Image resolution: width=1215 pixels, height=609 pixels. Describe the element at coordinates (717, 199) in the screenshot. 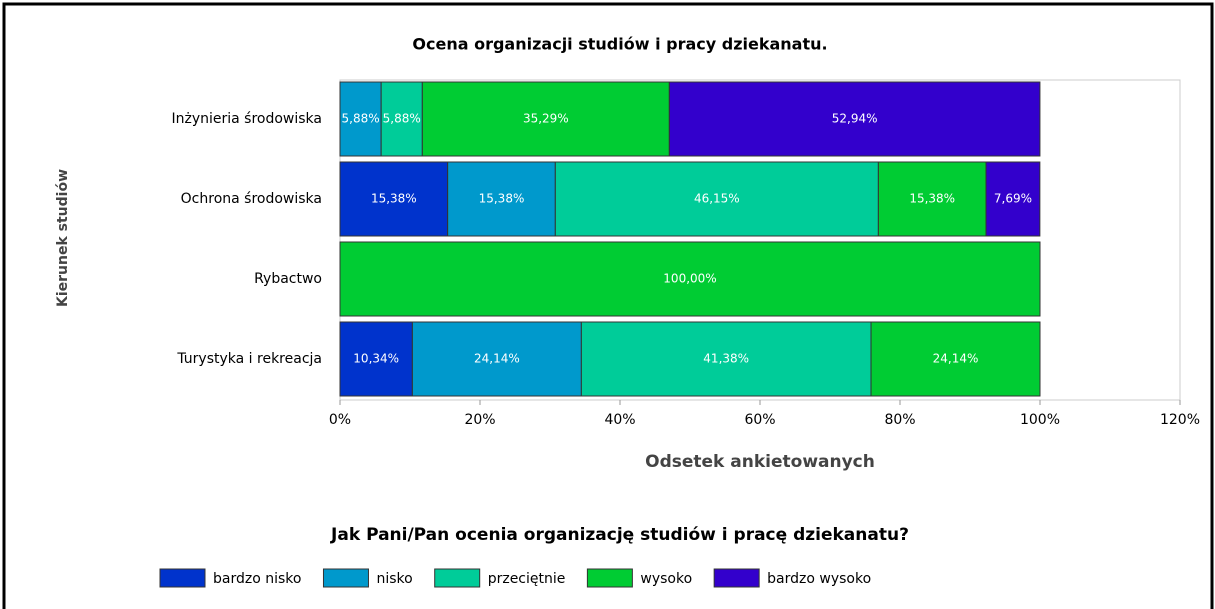

I see `value-label: 46,15%` at that location.